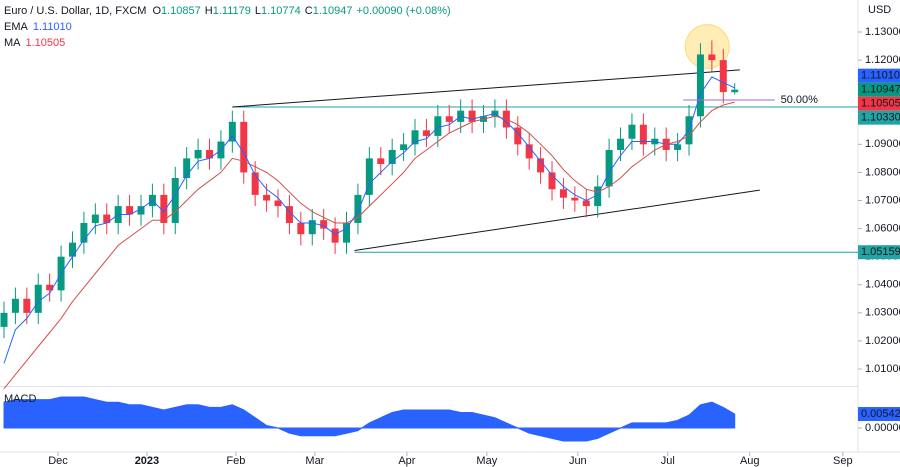 The width and height of the screenshot is (900, 467). I want to click on level-tag, so click(879, 117).